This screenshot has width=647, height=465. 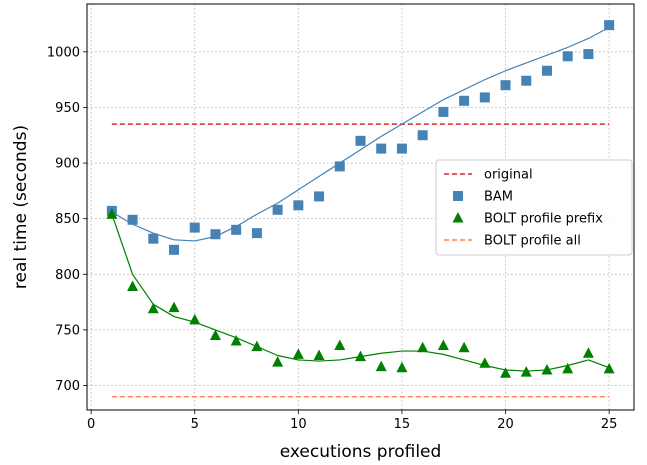 What do you see at coordinates (543, 219) in the screenshot?
I see `legend-label: BOLT profile prefix` at bounding box center [543, 219].